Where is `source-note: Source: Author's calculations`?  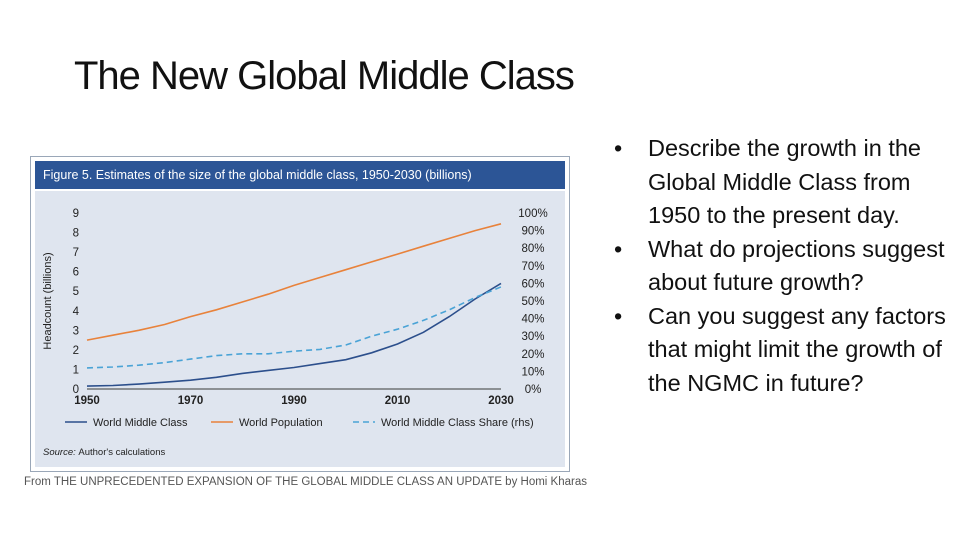
source-note: Source: Author's calculations is located at coordinates (104, 452).